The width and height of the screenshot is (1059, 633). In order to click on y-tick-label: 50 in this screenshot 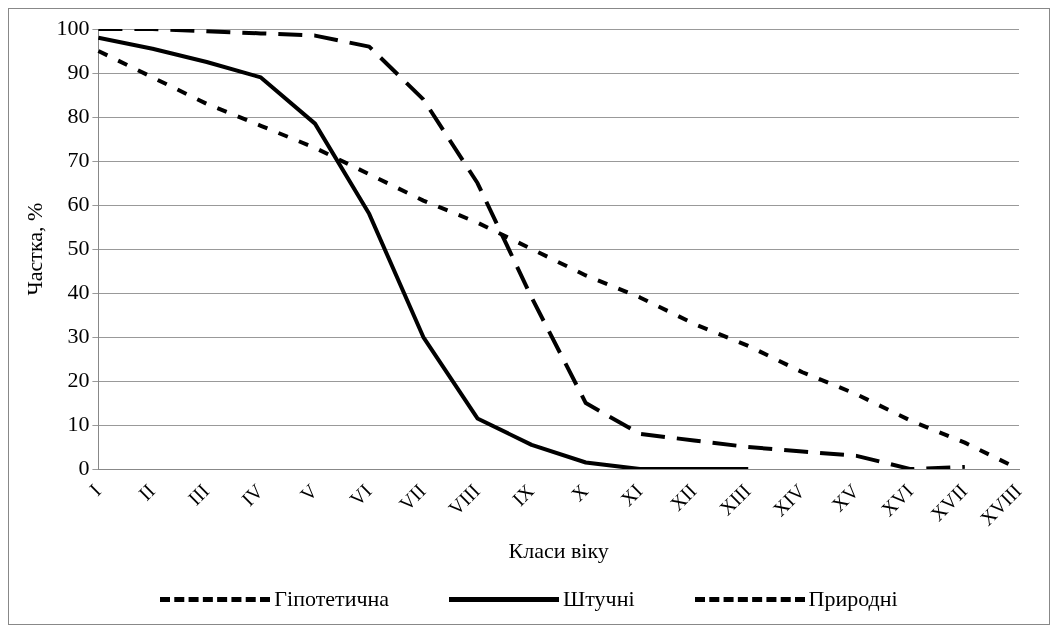, I will do `click(78, 247)`.